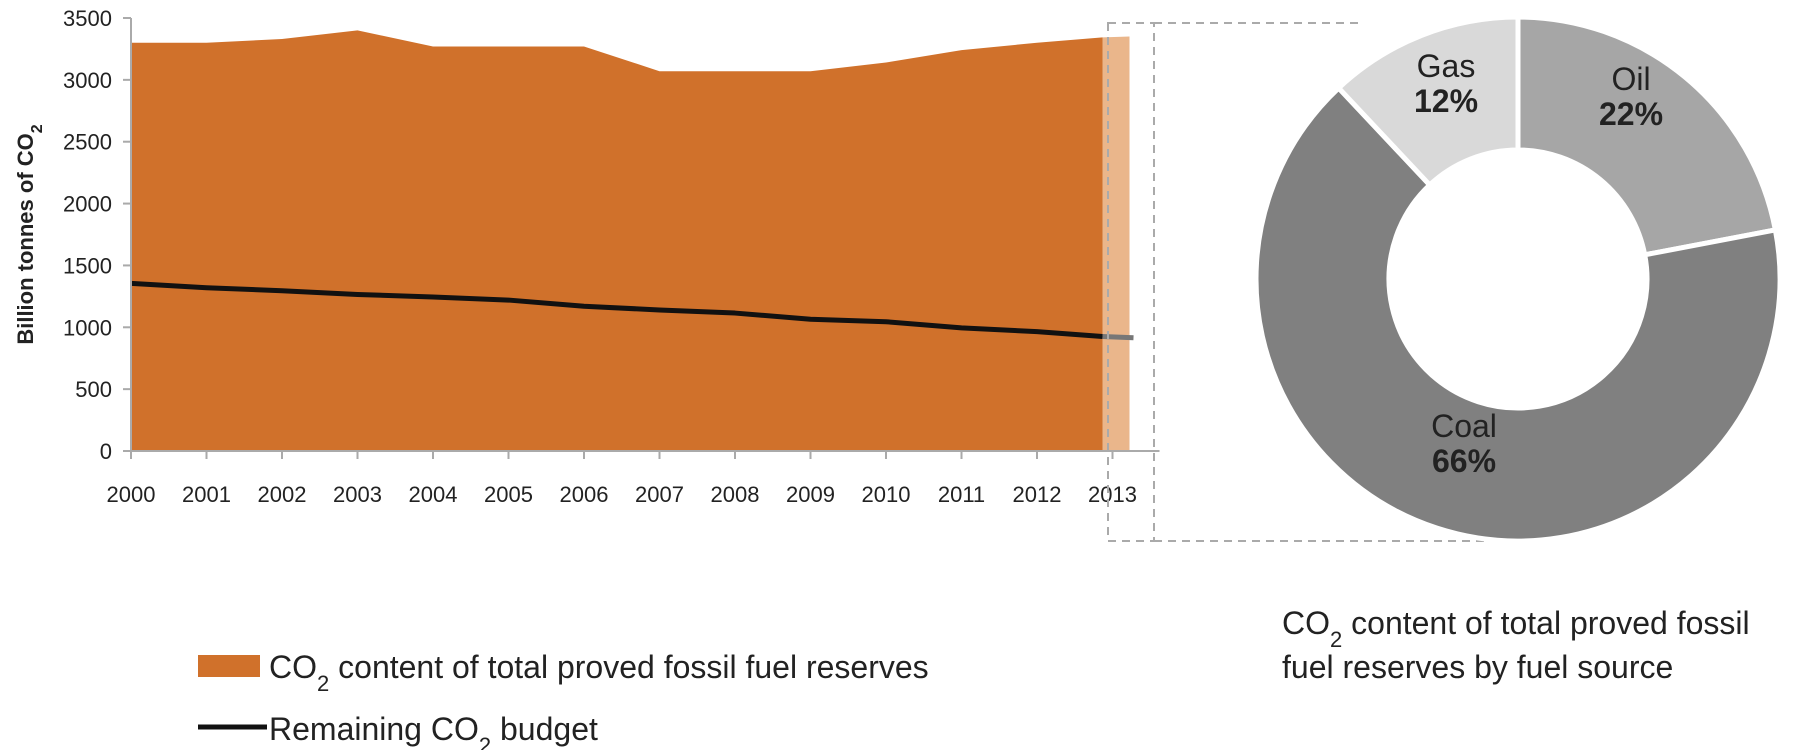  What do you see at coordinates (282, 494) in the screenshot?
I see `x-tick-label: 2002` at bounding box center [282, 494].